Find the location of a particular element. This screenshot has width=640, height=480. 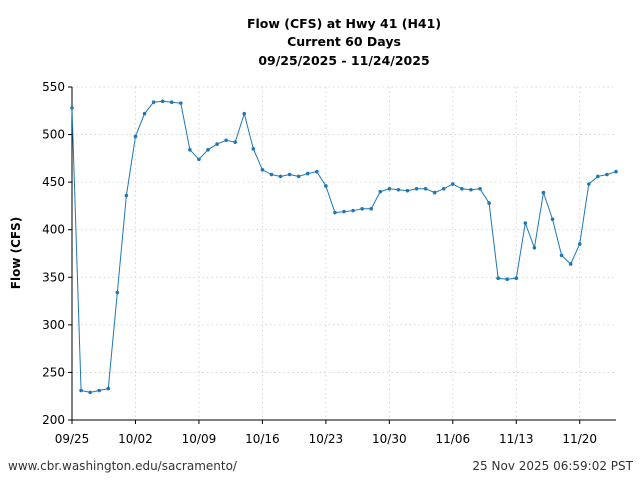

y-tick-label: 350 is located at coordinates (53, 277).